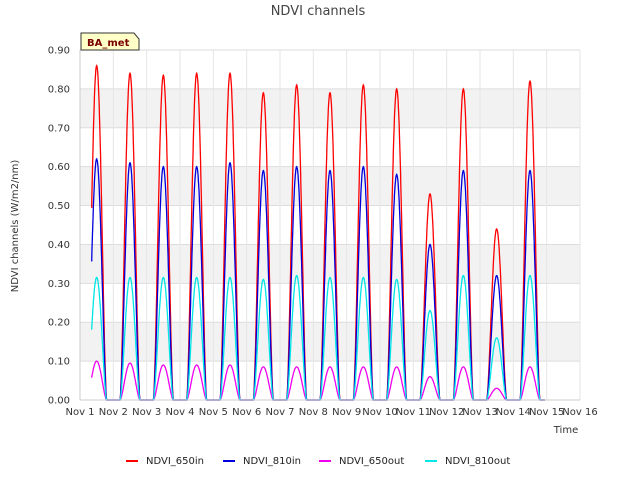  What do you see at coordinates (59, 401) in the screenshot?
I see `y-tick-label: 0.00` at bounding box center [59, 401].